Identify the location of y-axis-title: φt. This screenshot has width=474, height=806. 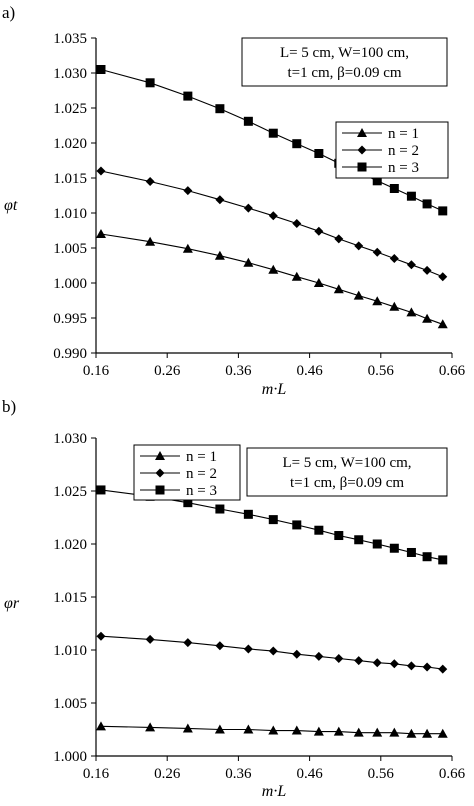
(11, 205).